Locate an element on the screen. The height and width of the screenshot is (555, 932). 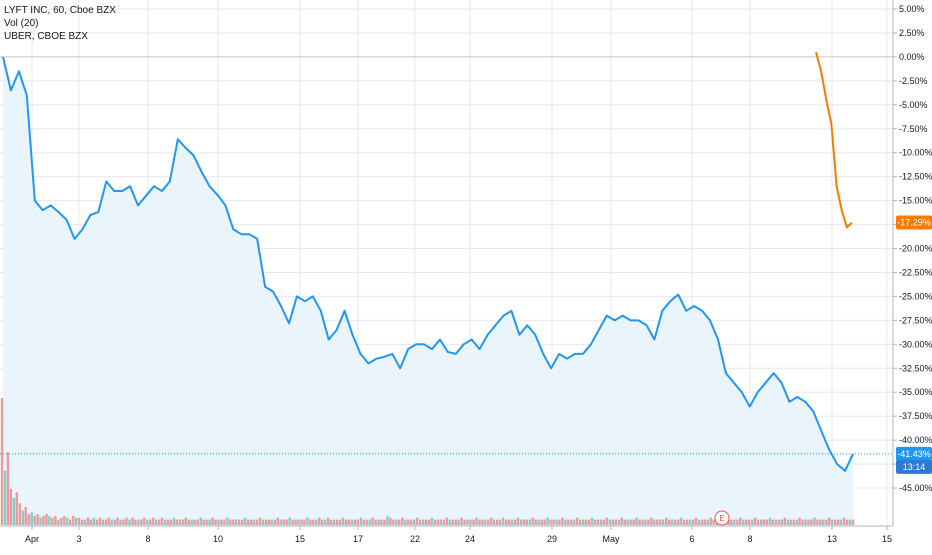
lyft-price-badge-box is located at coordinates (914, 453).